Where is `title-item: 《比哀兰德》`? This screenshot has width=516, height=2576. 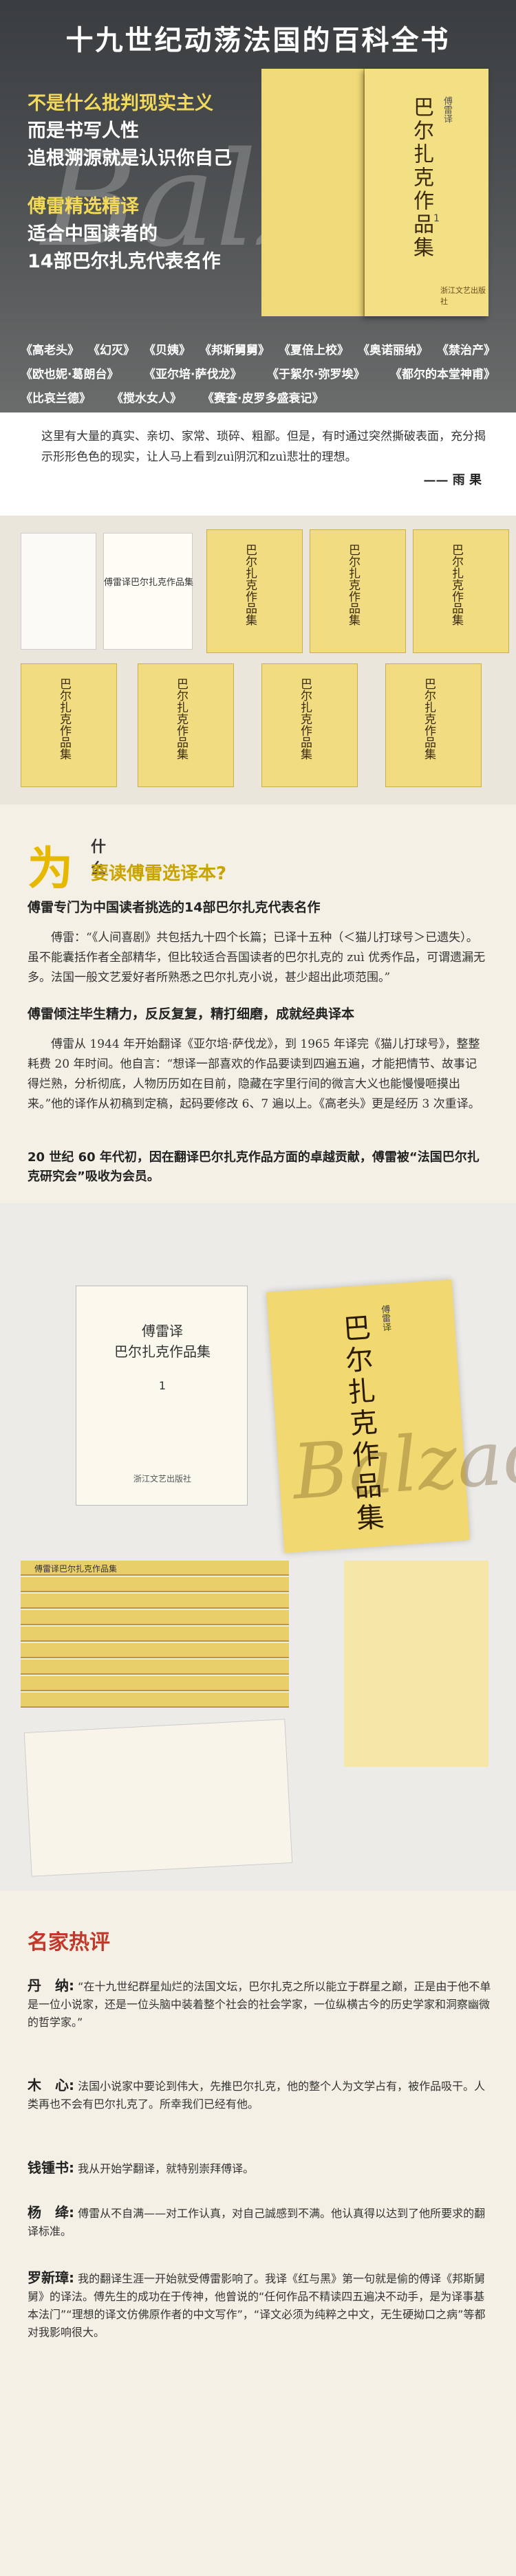 title-item: 《比哀兰德》 is located at coordinates (56, 399).